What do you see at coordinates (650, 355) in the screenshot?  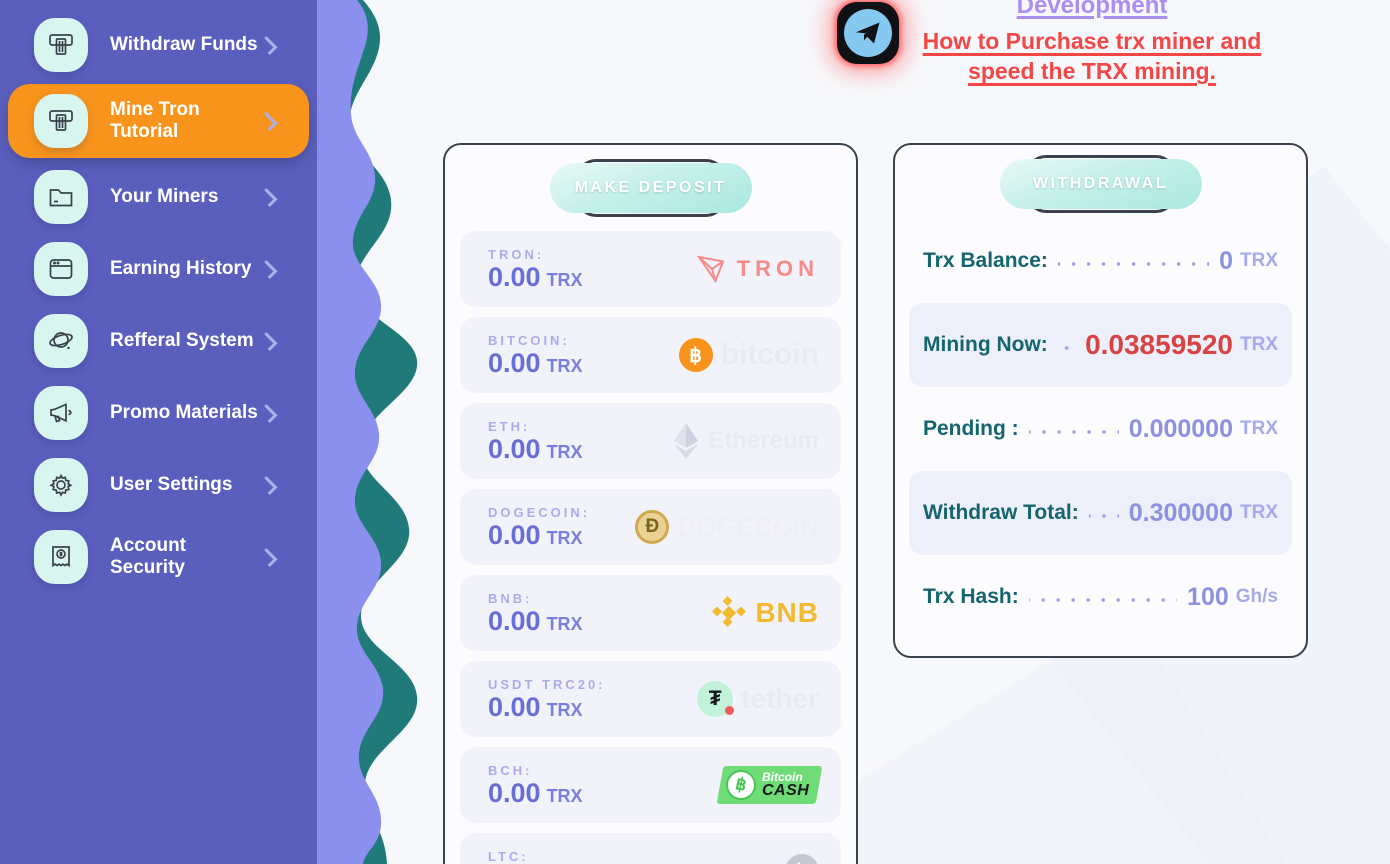 I see `deposit-row-bitcoin: BITCOIN: 0.00 TRX ฿ bitcoin` at bounding box center [650, 355].